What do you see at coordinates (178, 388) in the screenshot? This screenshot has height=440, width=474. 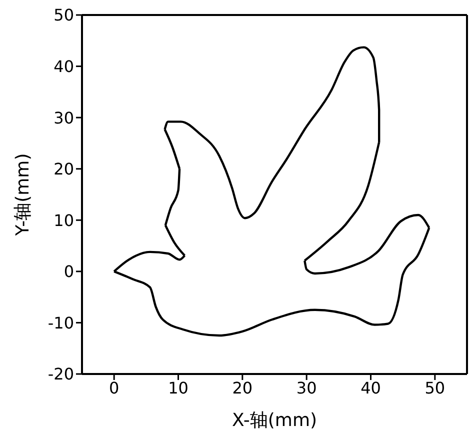 I see `x-tick-label: 10` at bounding box center [178, 388].